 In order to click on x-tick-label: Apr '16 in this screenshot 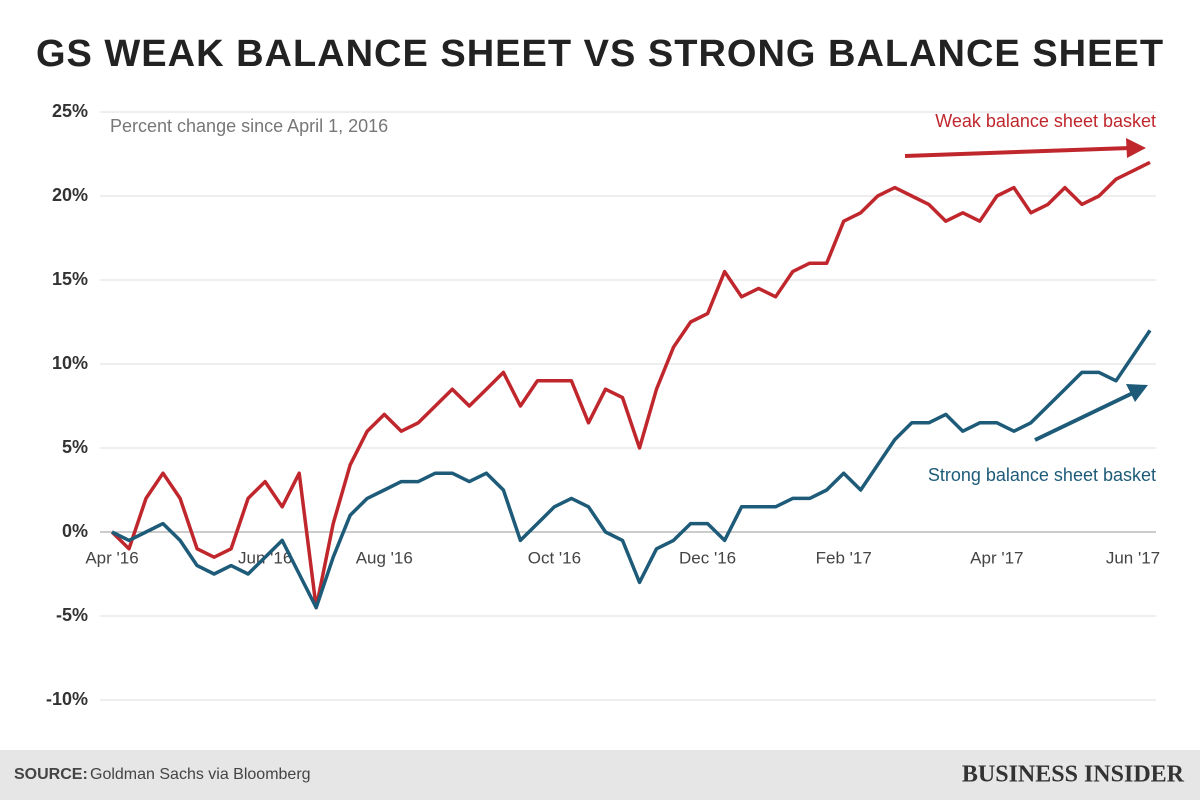, I will do `click(111, 557)`.